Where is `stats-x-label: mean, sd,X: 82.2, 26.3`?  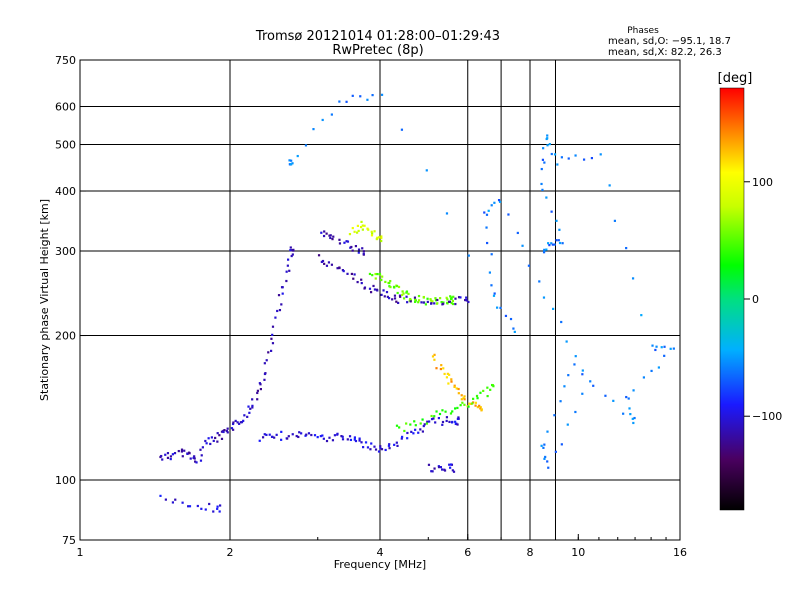
stats-x-label: mean, sd,X: 82.2, 26.3 is located at coordinates (665, 52).